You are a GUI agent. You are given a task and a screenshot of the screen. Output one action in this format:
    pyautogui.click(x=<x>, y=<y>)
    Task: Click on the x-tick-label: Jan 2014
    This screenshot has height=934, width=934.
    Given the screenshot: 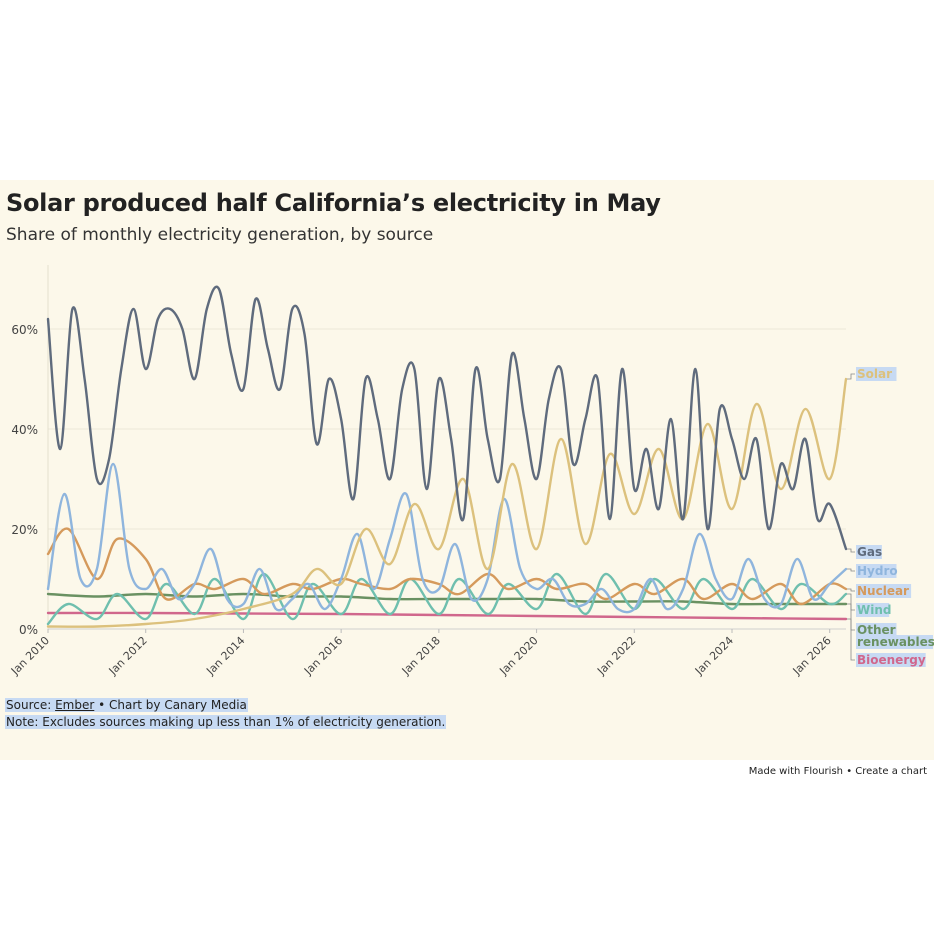 What is the action you would take?
    pyautogui.click(x=225, y=656)
    